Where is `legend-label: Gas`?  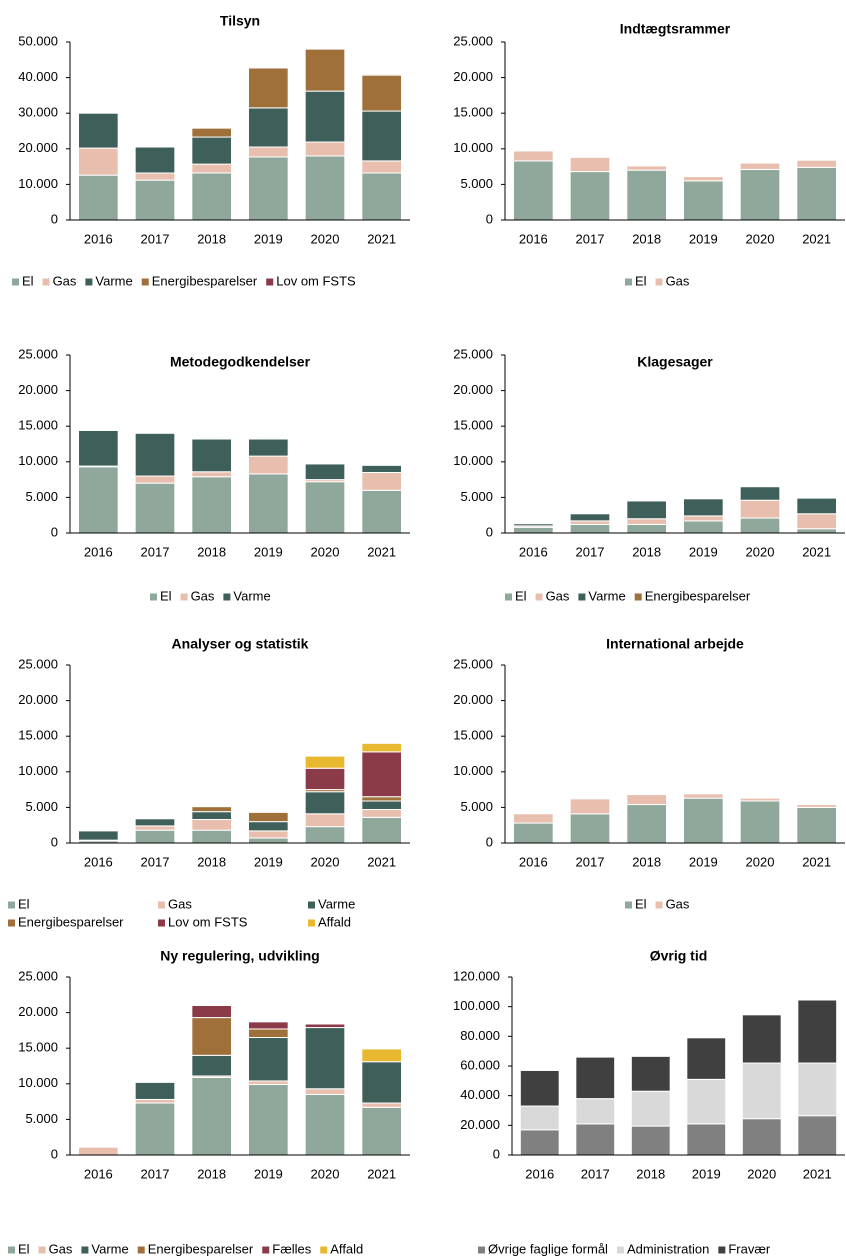 legend-label: Gas is located at coordinates (203, 595).